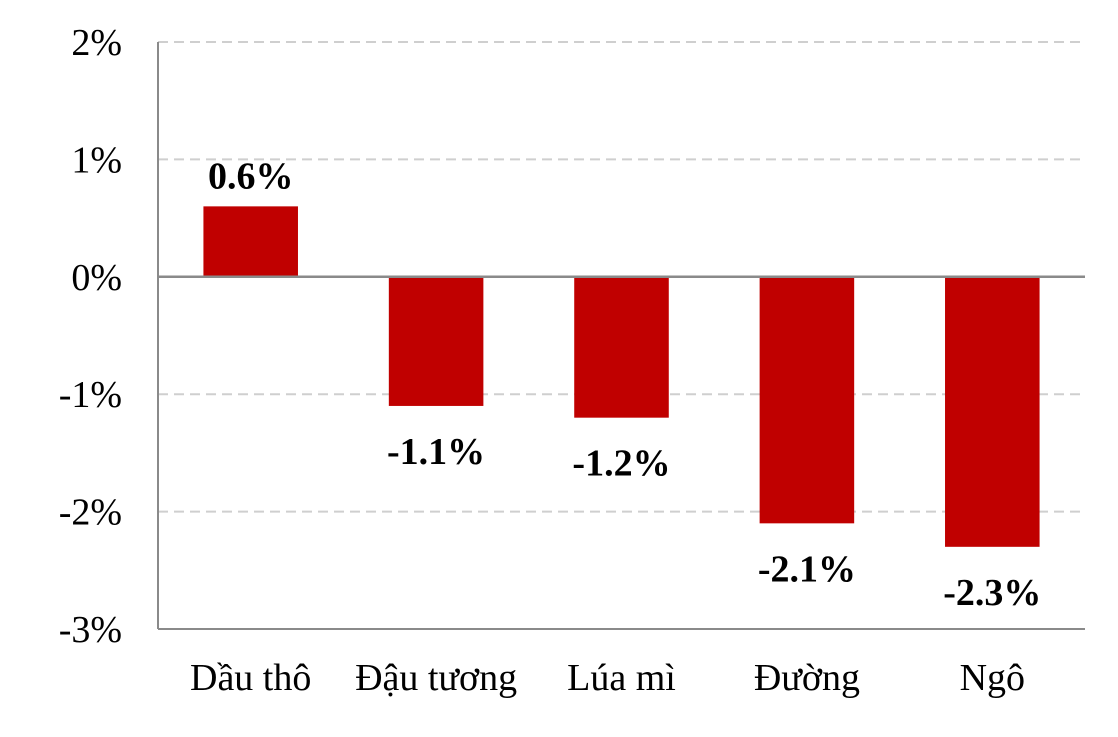 The height and width of the screenshot is (737, 1118). I want to click on data-label: -2.3%, so click(992, 593).